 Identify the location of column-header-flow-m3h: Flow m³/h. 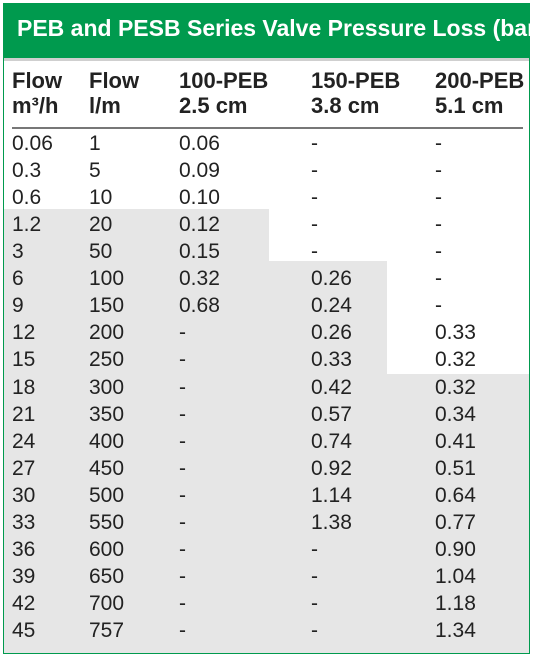
(37, 93).